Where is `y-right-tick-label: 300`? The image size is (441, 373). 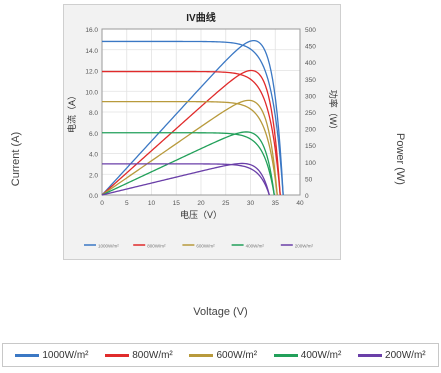
y-right-tick-label: 300 is located at coordinates (310, 96).